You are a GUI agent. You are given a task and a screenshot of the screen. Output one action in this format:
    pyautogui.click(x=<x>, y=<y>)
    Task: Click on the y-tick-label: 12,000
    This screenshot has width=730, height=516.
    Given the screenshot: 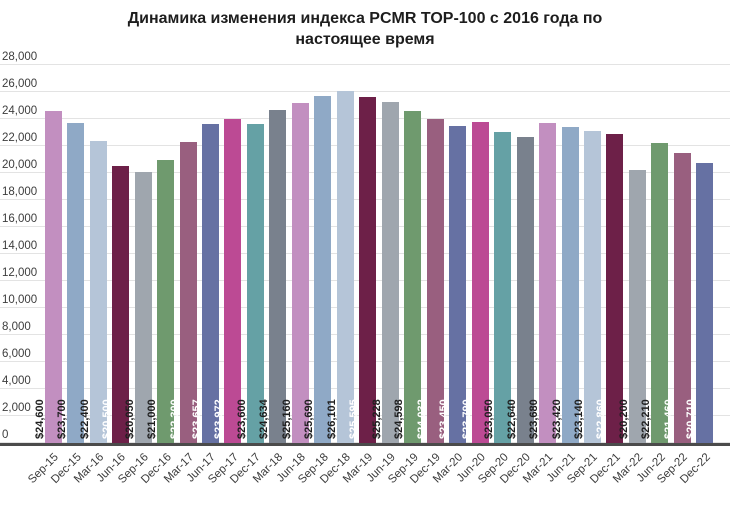 What is the action you would take?
    pyautogui.click(x=20, y=272)
    